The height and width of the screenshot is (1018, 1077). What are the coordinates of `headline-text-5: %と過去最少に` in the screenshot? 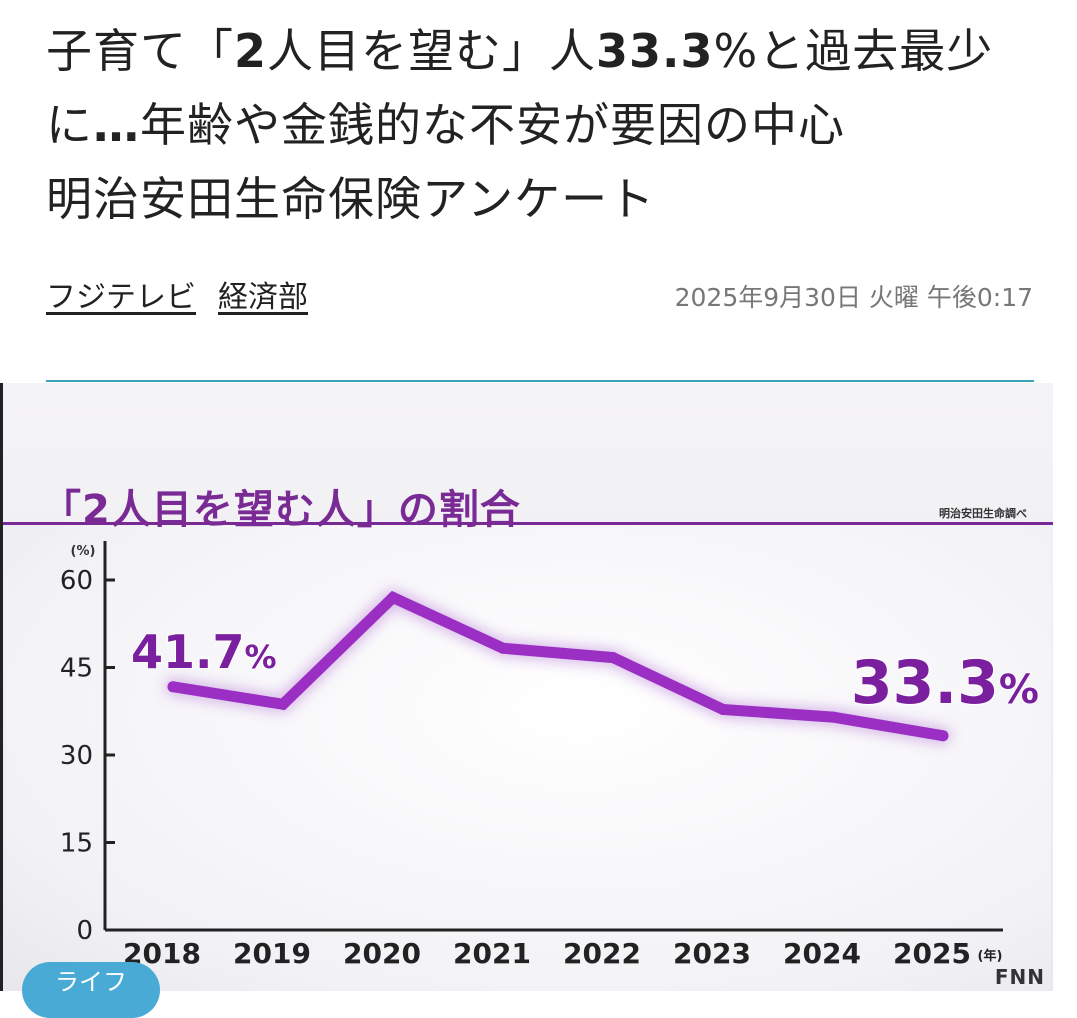 It's located at (520, 88).